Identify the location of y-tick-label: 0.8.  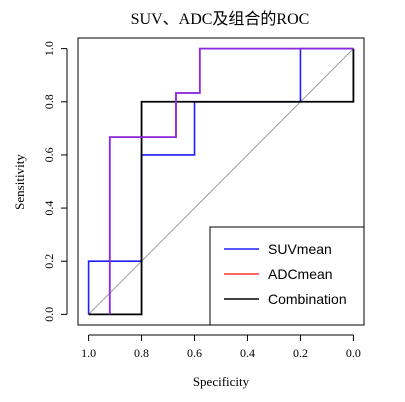
(49, 101).